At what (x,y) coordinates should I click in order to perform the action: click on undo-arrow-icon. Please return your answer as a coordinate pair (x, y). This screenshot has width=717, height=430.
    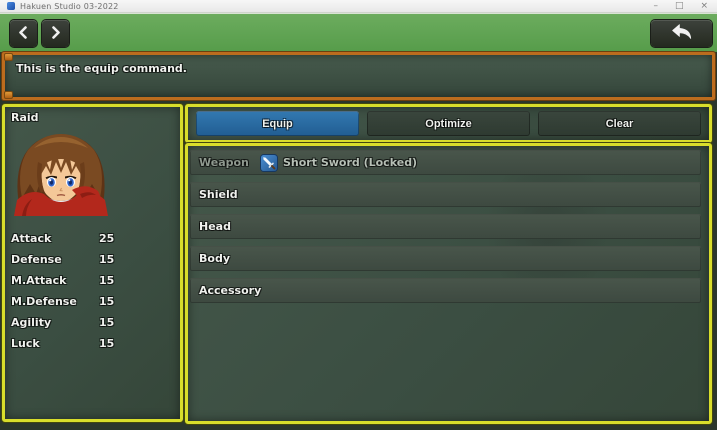
    Looking at the image, I should click on (682, 33).